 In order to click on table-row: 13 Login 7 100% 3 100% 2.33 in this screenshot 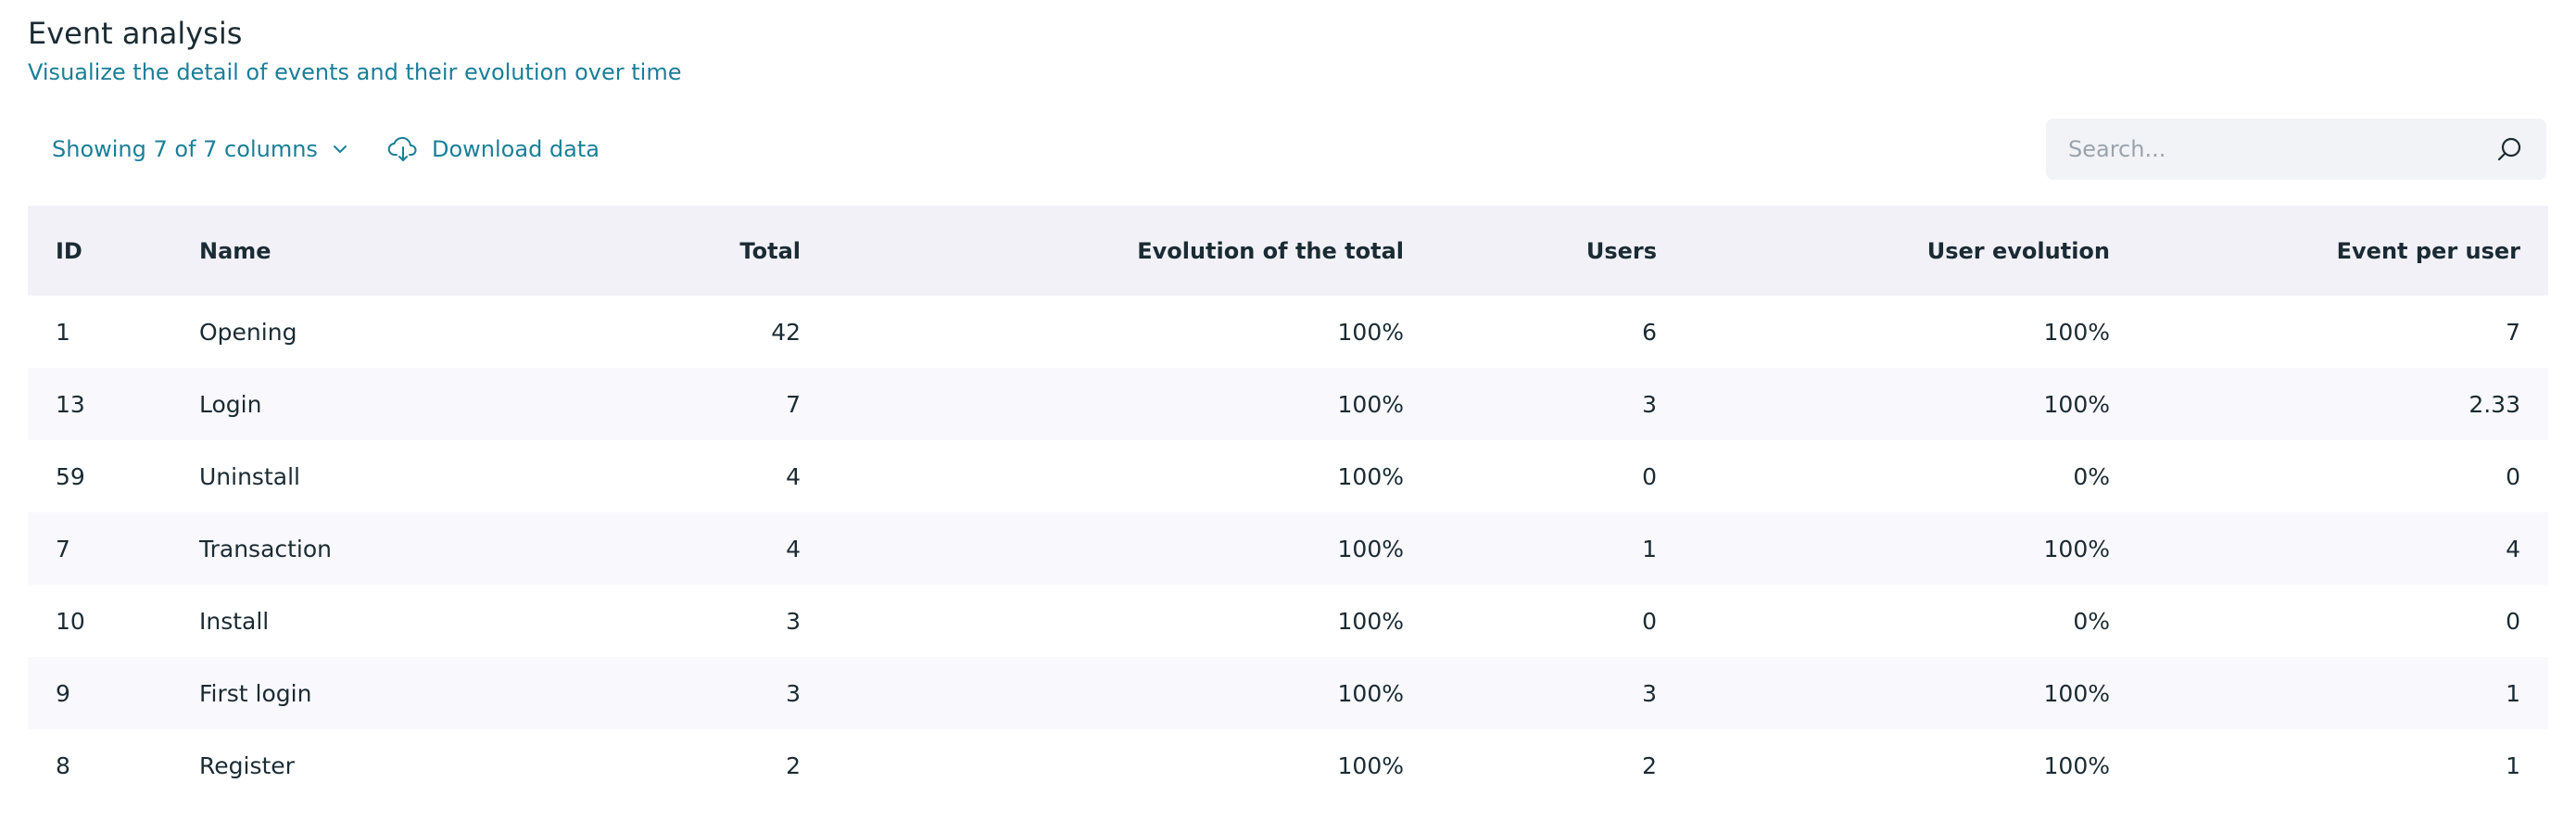, I will do `click(1288, 404)`.